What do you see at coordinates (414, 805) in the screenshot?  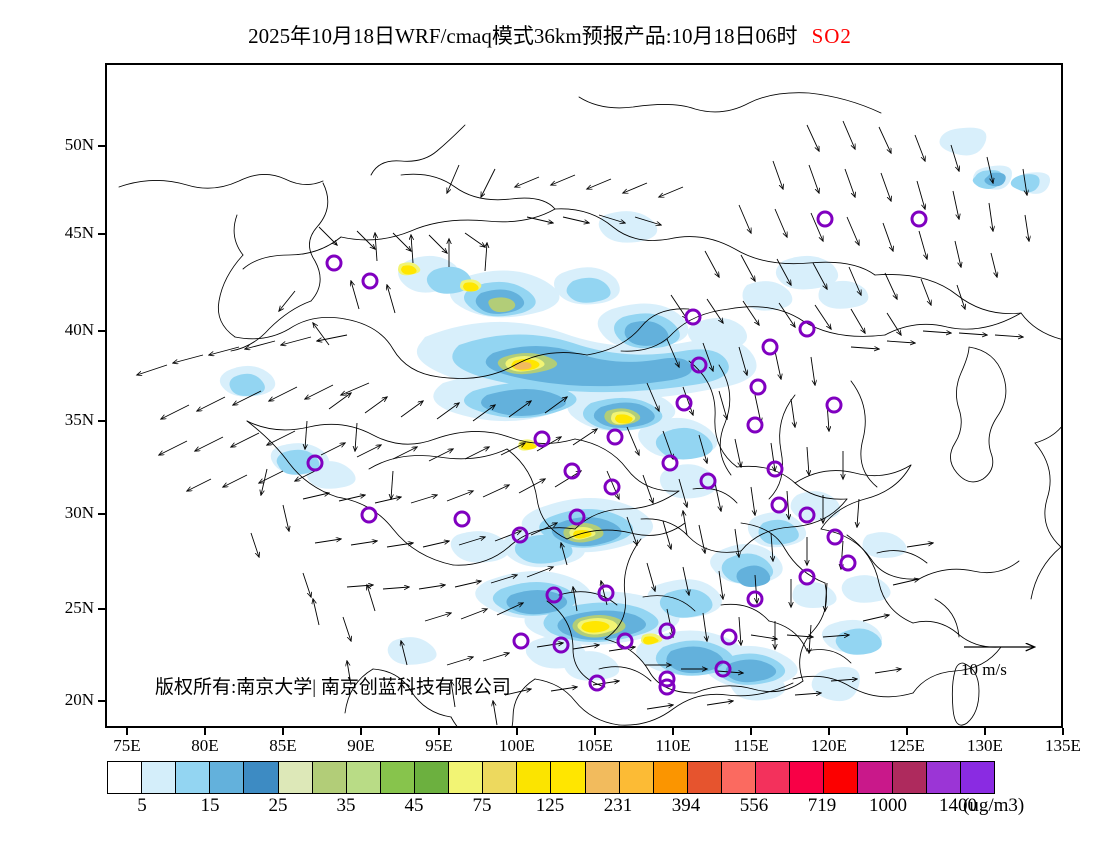 I see `colorbar-label-45: 45` at bounding box center [414, 805].